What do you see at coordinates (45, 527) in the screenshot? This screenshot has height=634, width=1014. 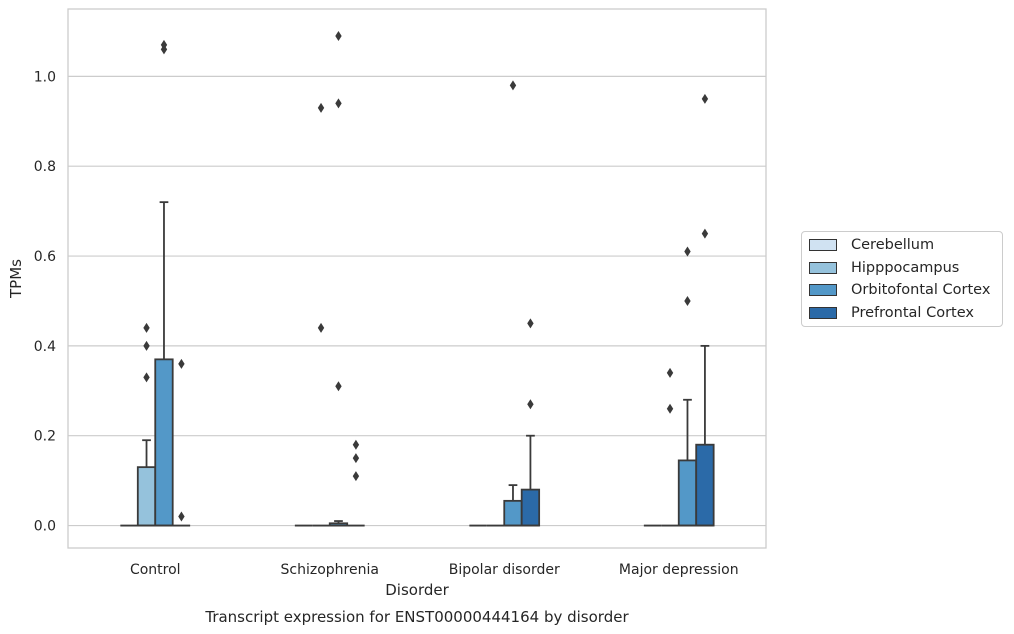 I see `y-tick-label: 0.0` at bounding box center [45, 527].